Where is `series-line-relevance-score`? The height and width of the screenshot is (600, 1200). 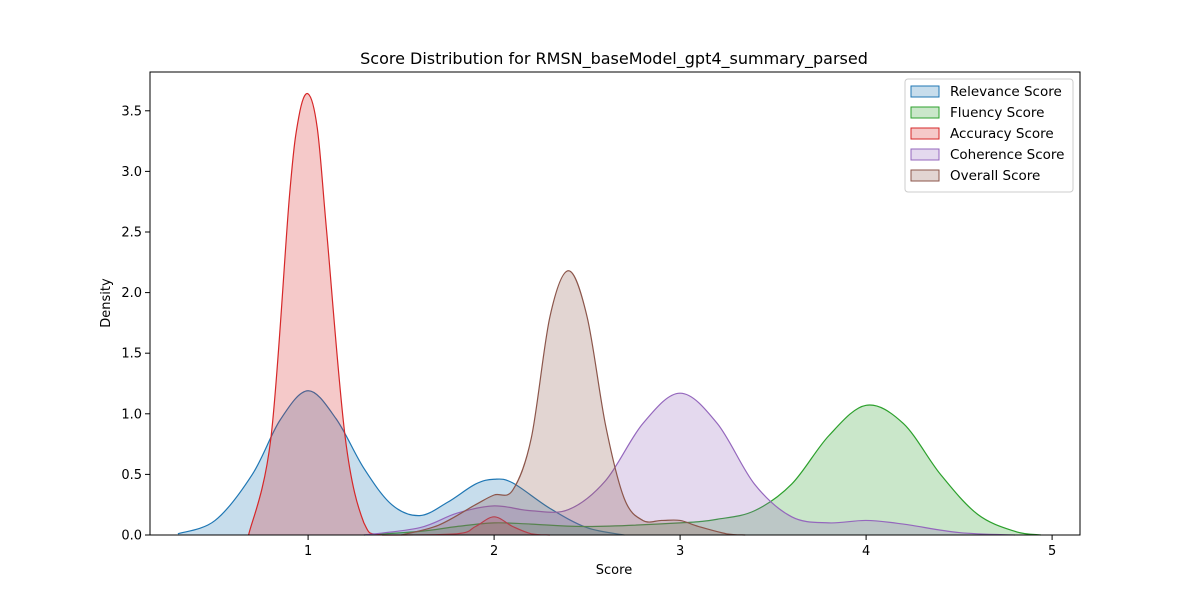
series-line-relevance-score is located at coordinates (401, 463).